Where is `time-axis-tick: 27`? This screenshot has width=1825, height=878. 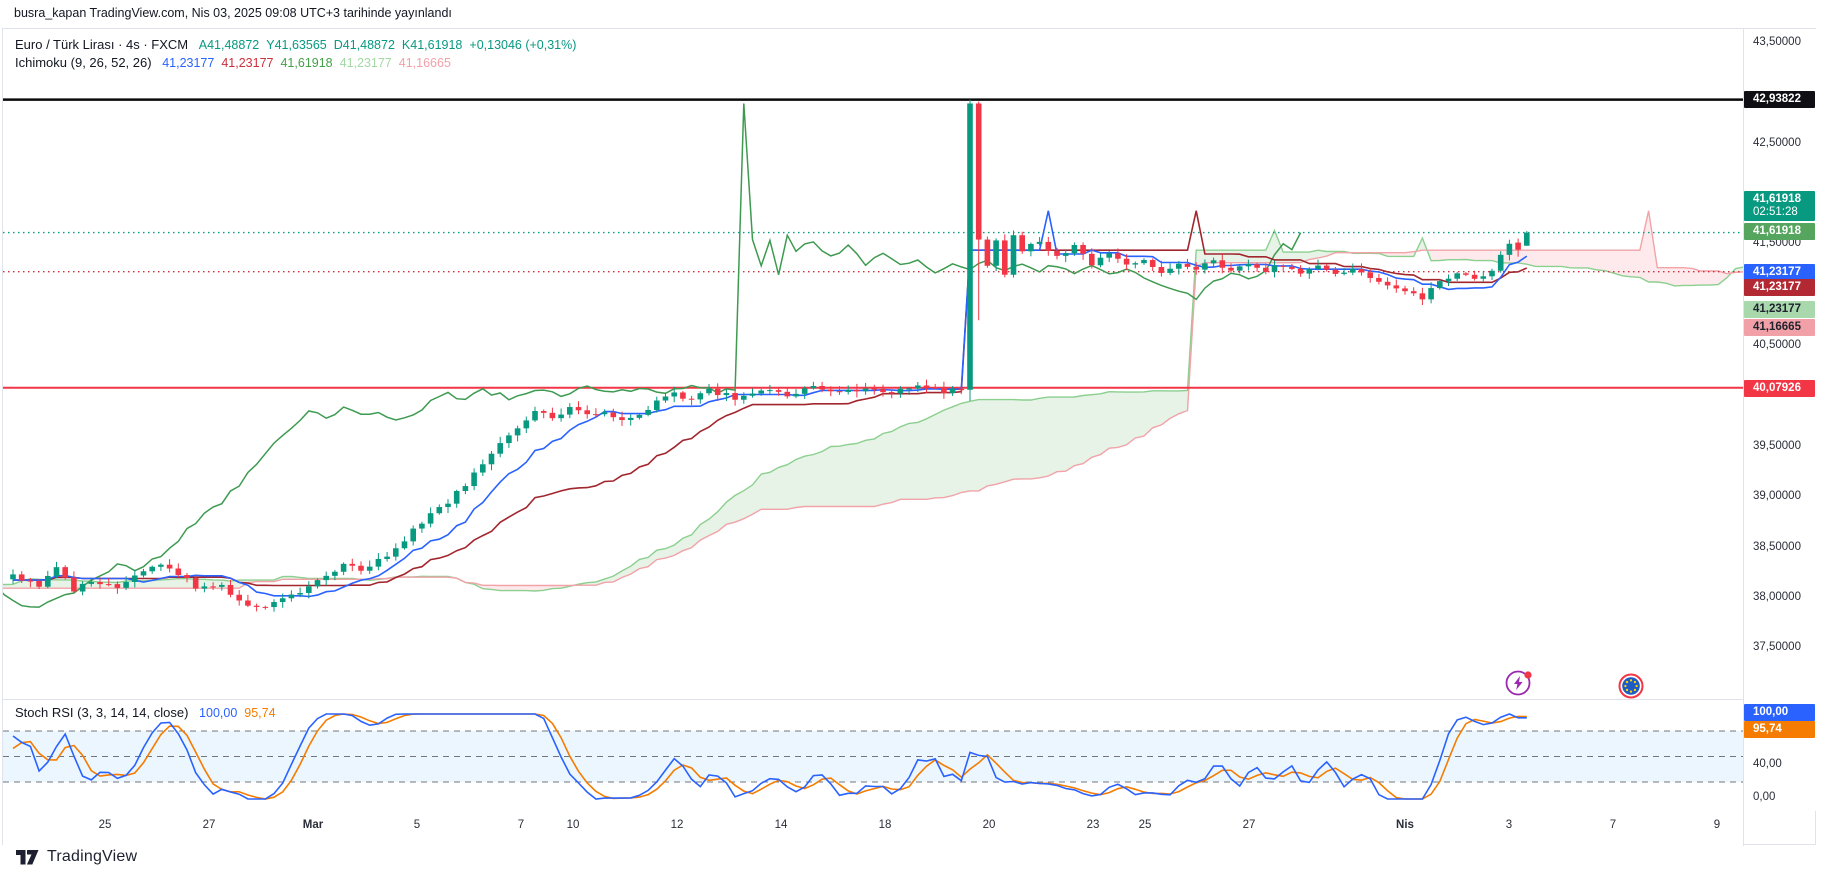 time-axis-tick: 27 is located at coordinates (1249, 825).